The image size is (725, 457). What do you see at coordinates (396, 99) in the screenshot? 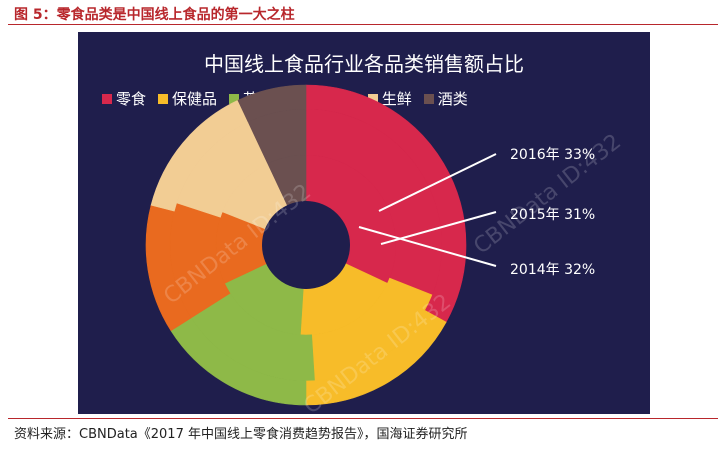
I see `legend-label: 生鲜` at bounding box center [396, 99].